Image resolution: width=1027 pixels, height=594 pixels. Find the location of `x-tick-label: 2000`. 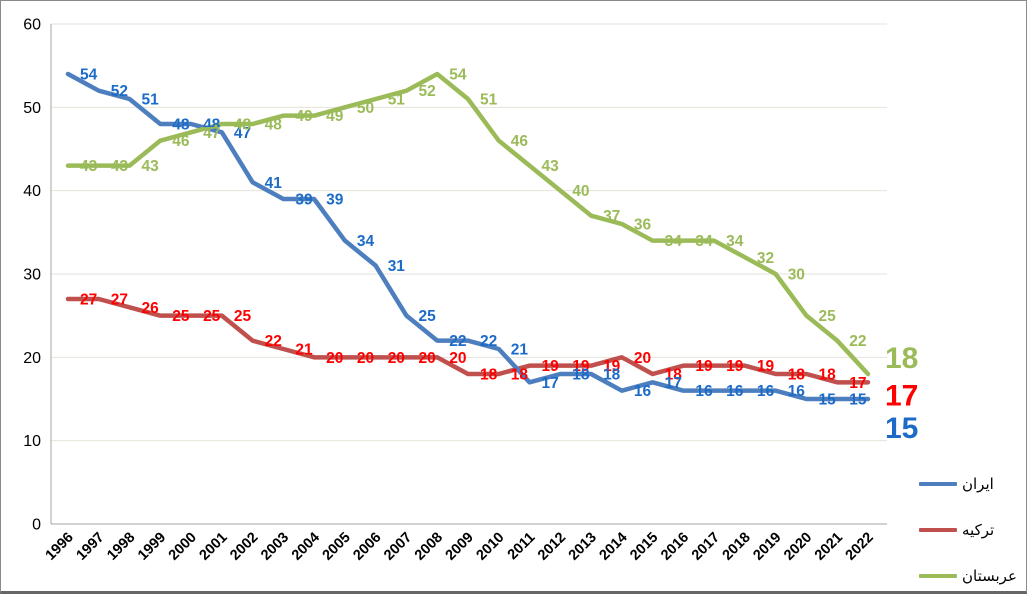

x-tick-label: 2000 is located at coordinates (183, 547).